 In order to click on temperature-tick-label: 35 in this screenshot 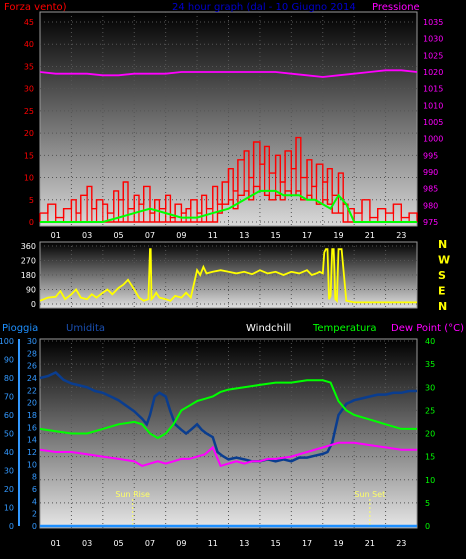, I will do `click(430, 364)`.